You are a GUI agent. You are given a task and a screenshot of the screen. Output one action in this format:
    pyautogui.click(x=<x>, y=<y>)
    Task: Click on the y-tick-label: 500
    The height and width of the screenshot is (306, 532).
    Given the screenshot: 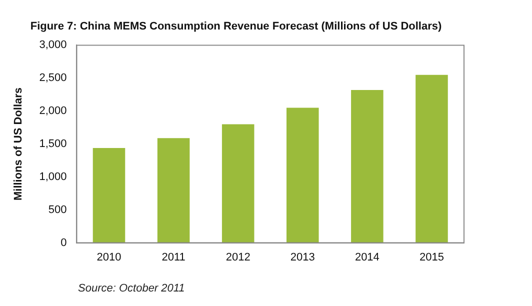 What is the action you would take?
    pyautogui.click(x=57, y=210)
    